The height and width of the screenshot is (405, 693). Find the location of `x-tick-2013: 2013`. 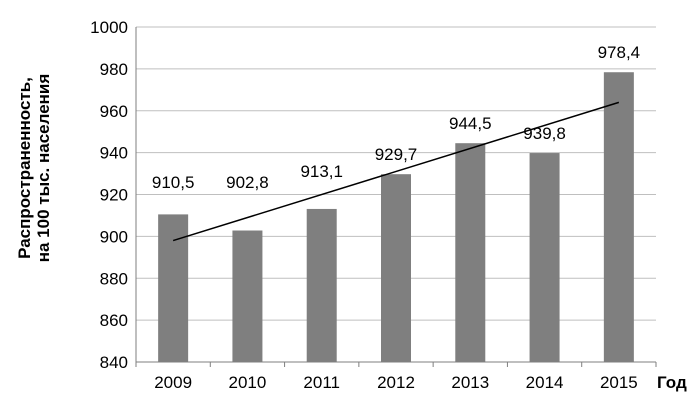

x-tick-2013: 2013 is located at coordinates (470, 382).